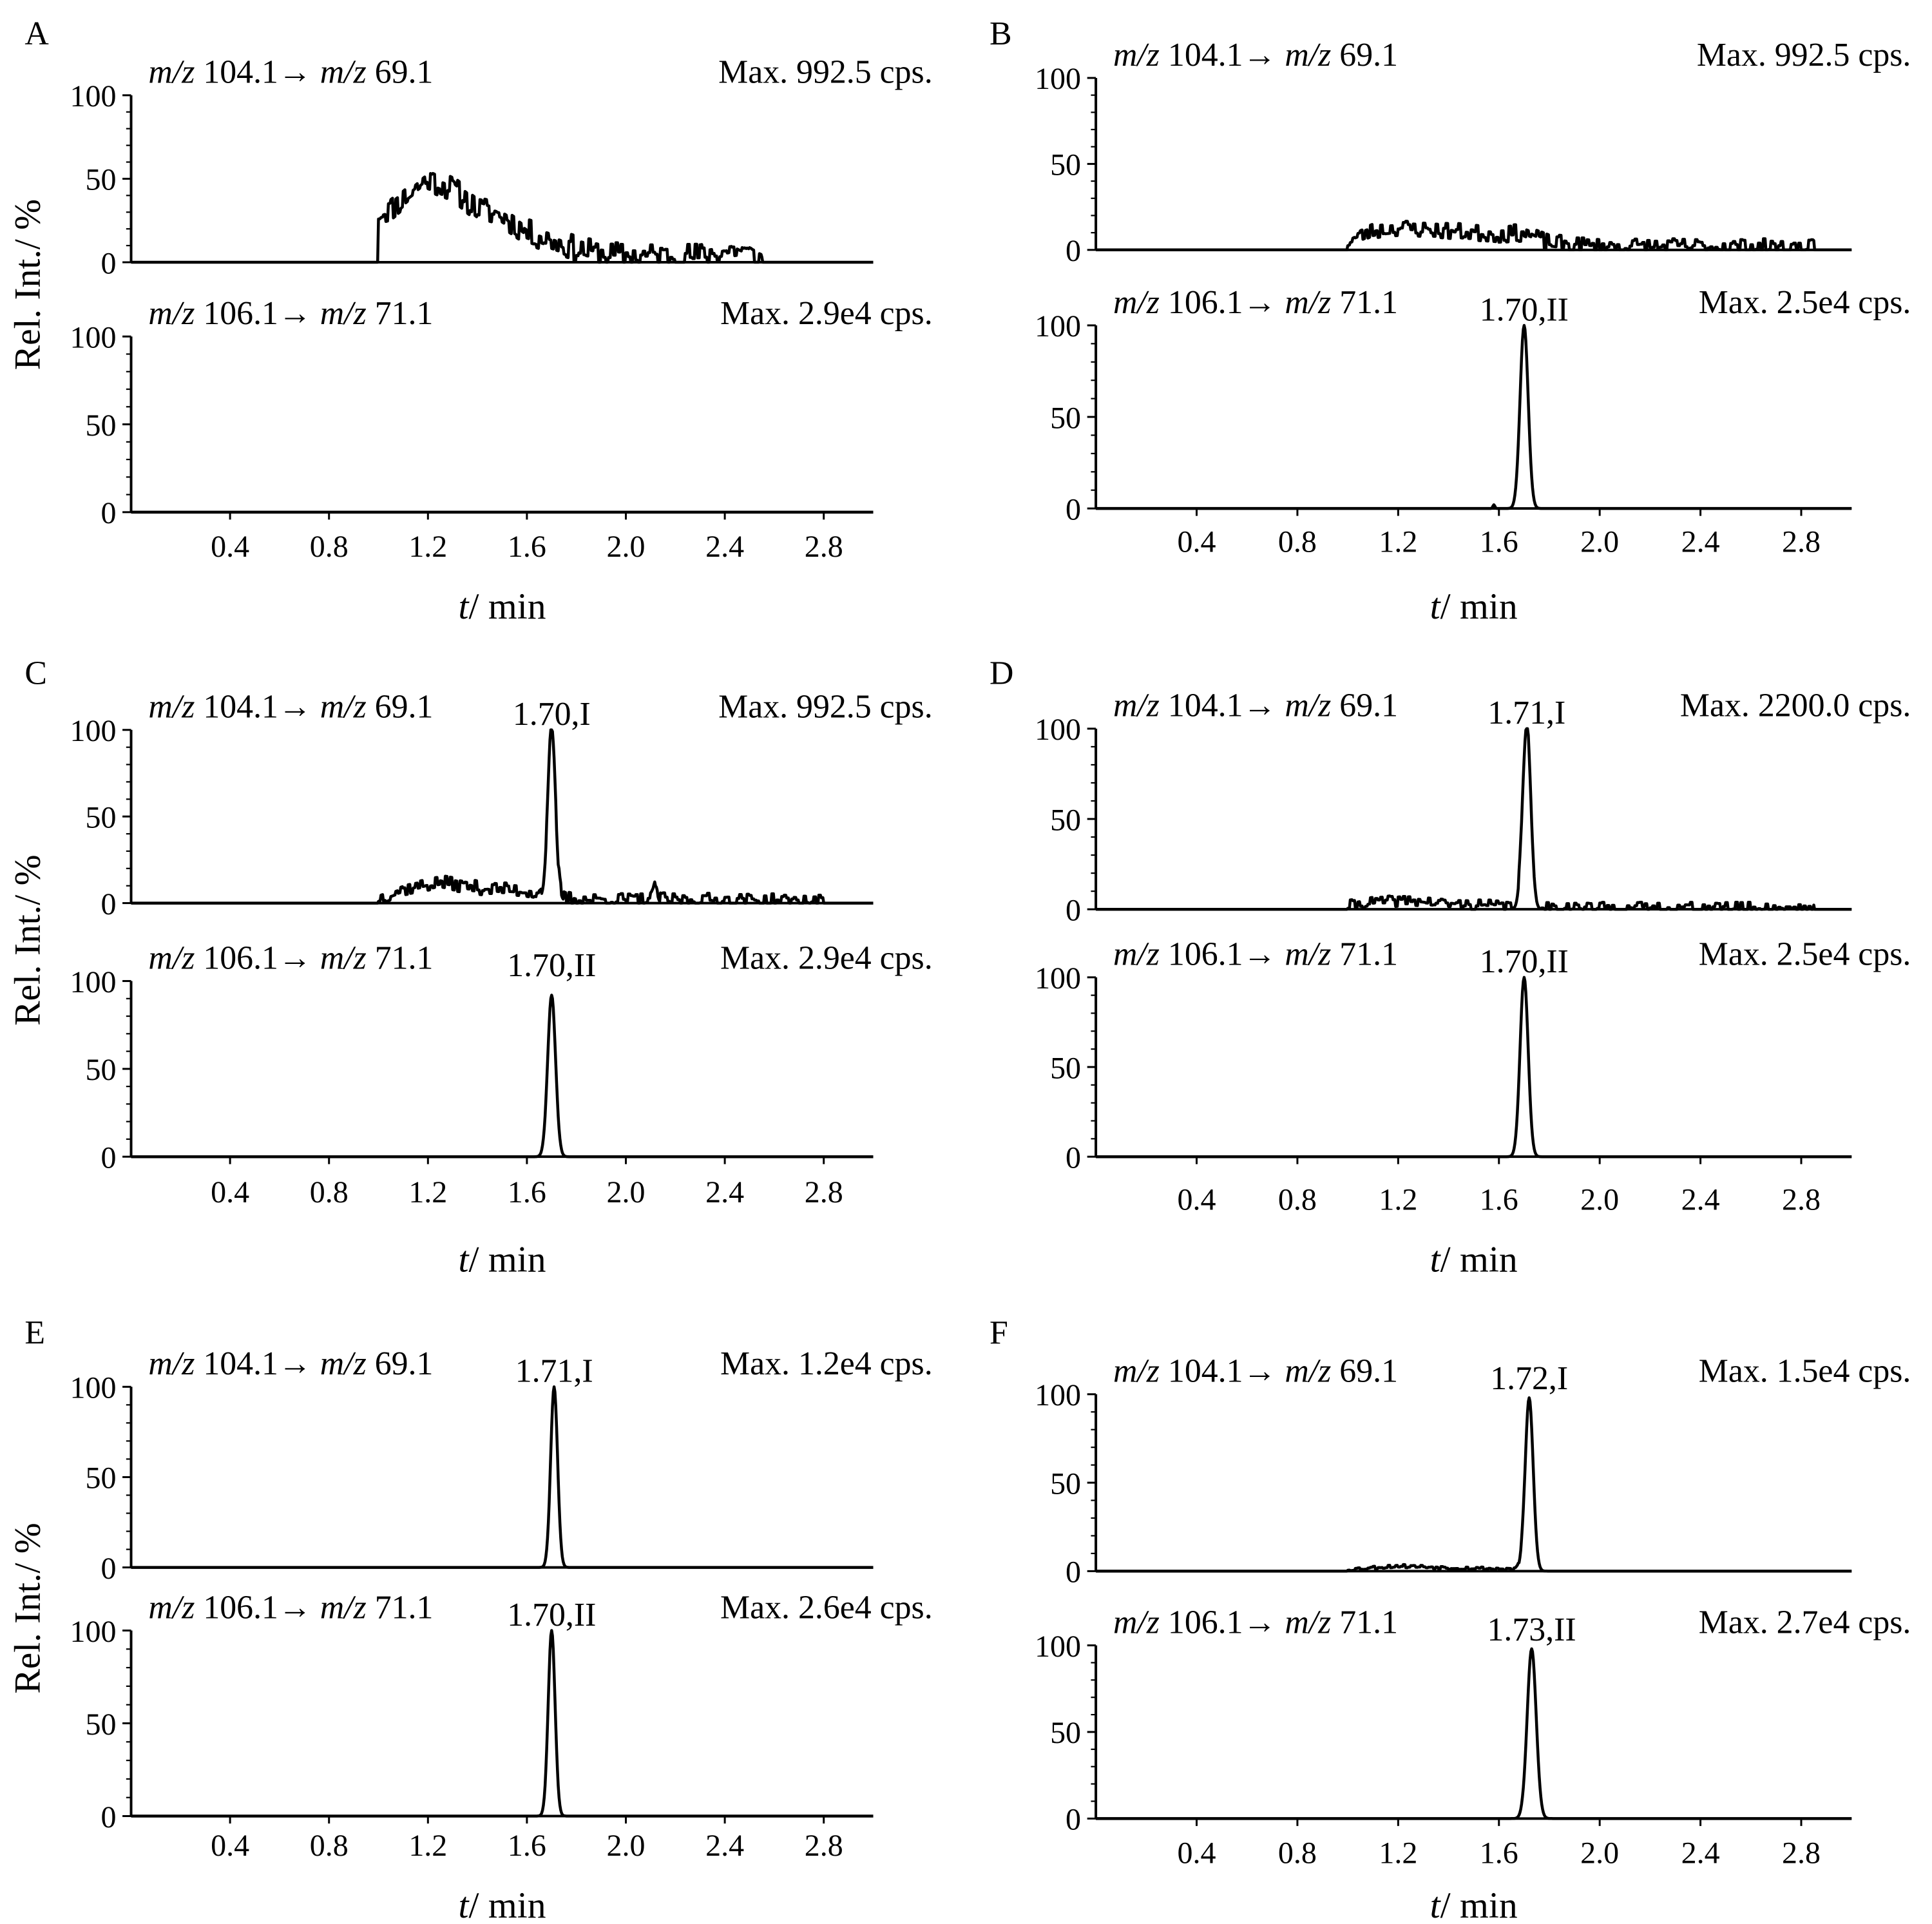 This screenshot has width=1932, height=1924. I want to click on channel-label: m/z 104.1→ m/z 69.1, so click(1255, 706).